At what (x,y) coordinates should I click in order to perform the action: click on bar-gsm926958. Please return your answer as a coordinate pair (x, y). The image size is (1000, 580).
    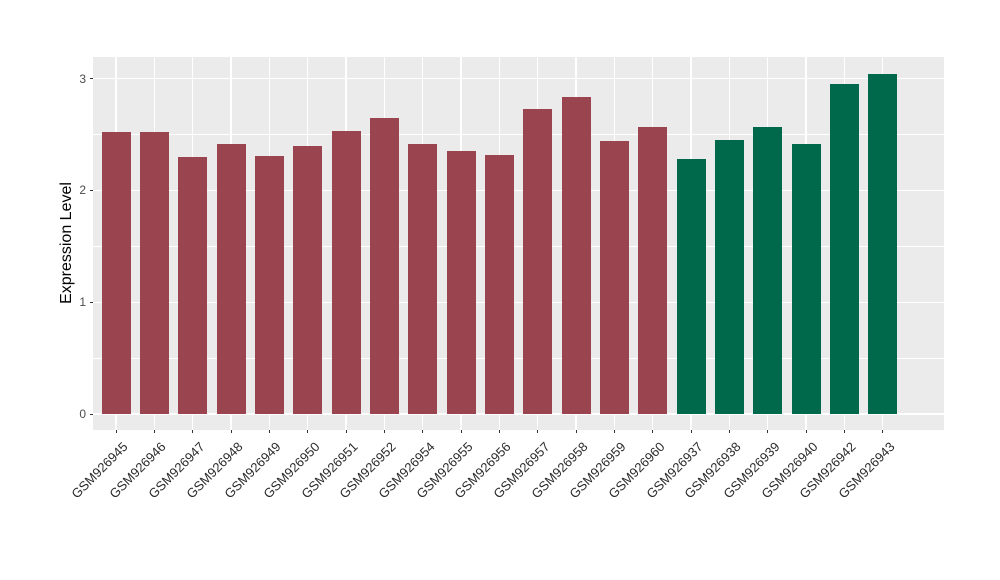
    Looking at the image, I should click on (576, 255).